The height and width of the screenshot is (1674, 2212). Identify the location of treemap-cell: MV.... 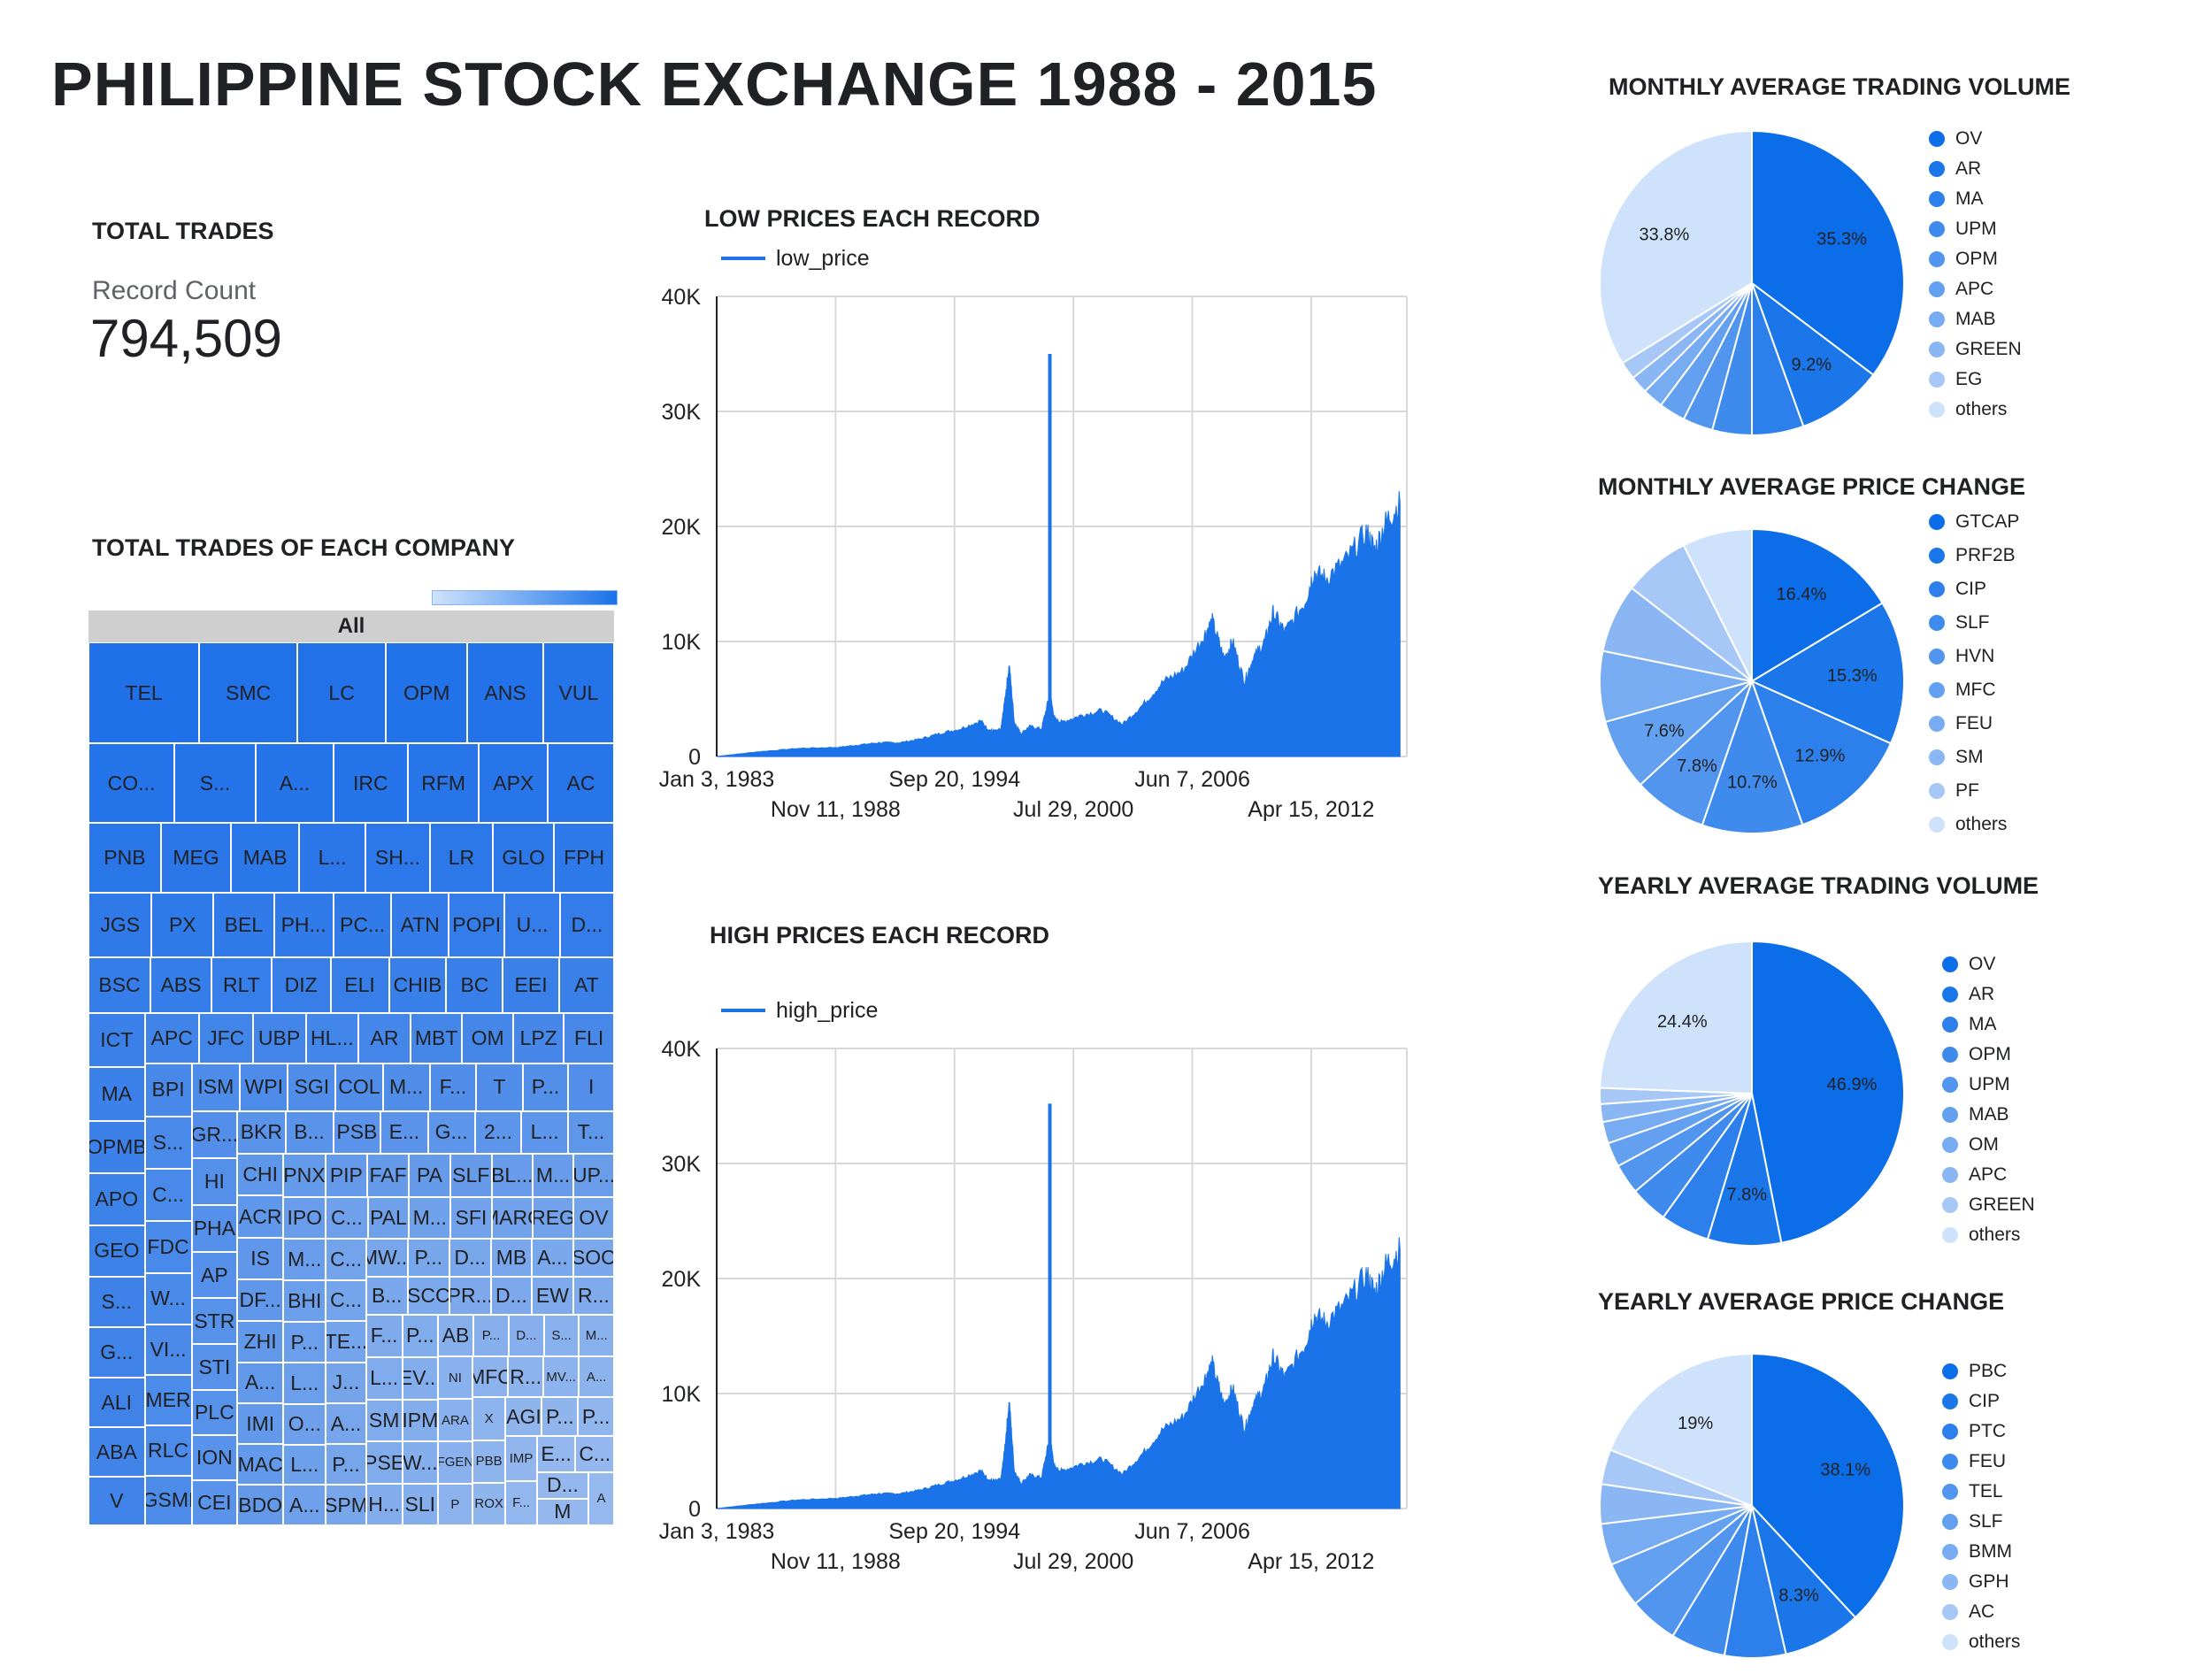
(561, 1377).